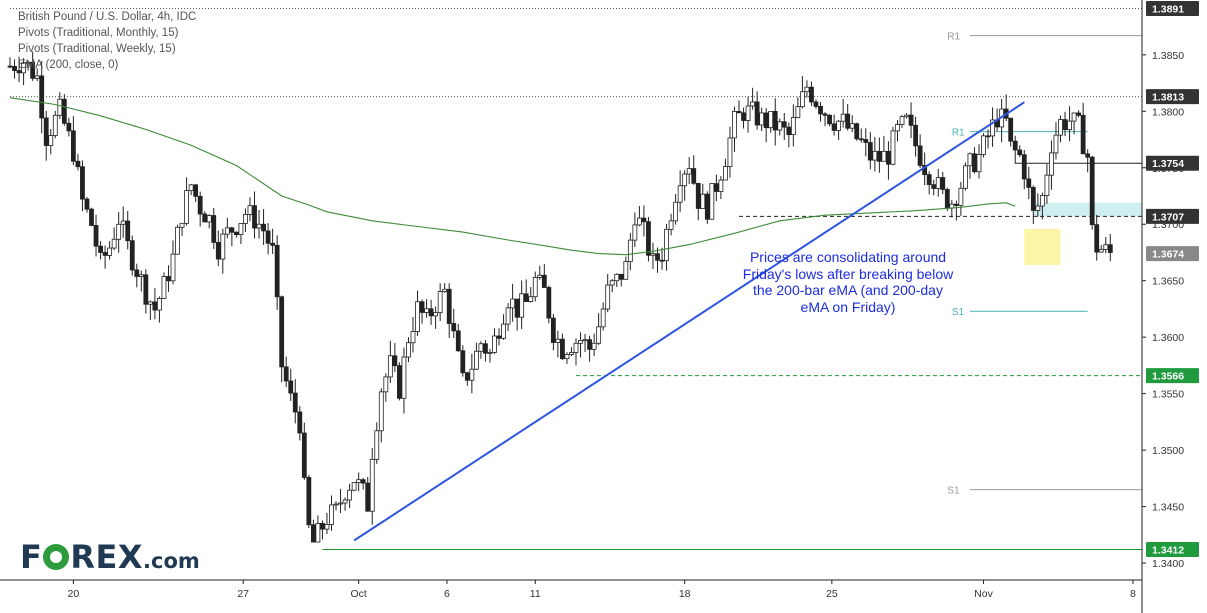  Describe the element at coordinates (1168, 217) in the screenshot. I see `price-tag-3: 1.3707` at that location.